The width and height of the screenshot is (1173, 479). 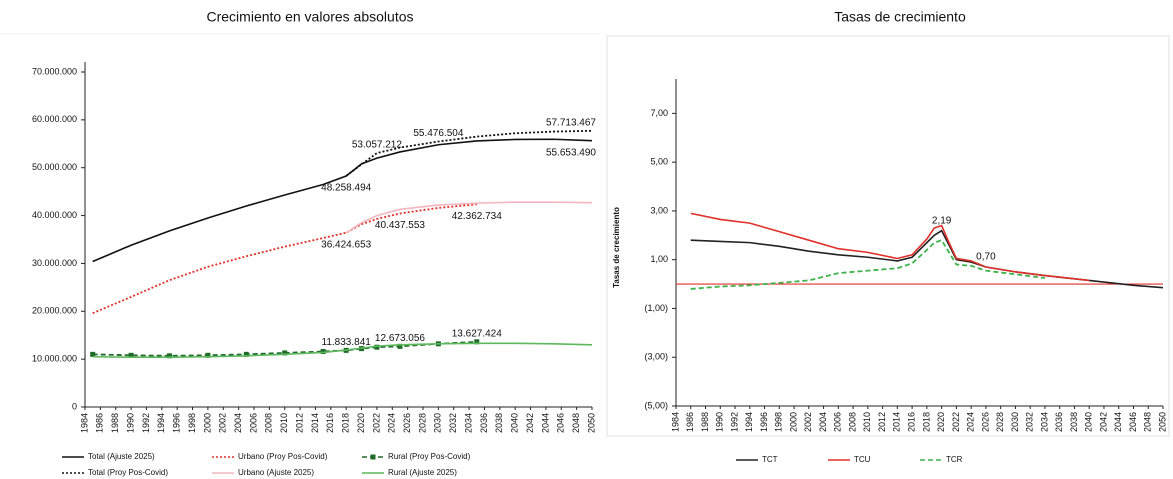 I want to click on chart-title: Tasas de crecimiento, so click(x=900, y=17).